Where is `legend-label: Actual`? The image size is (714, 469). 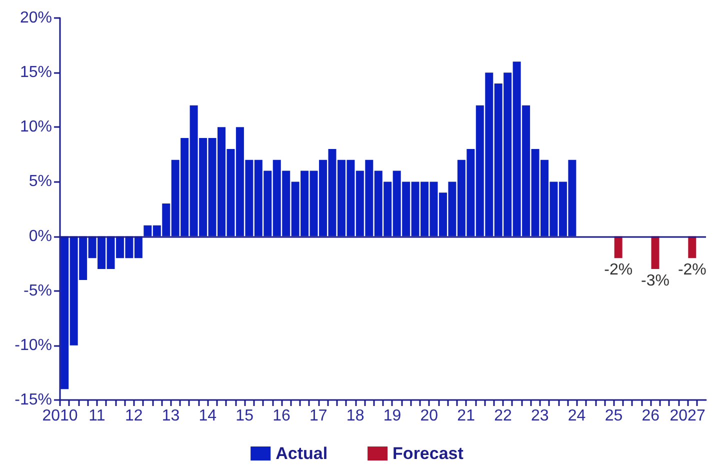 legend-label: Actual is located at coordinates (302, 453).